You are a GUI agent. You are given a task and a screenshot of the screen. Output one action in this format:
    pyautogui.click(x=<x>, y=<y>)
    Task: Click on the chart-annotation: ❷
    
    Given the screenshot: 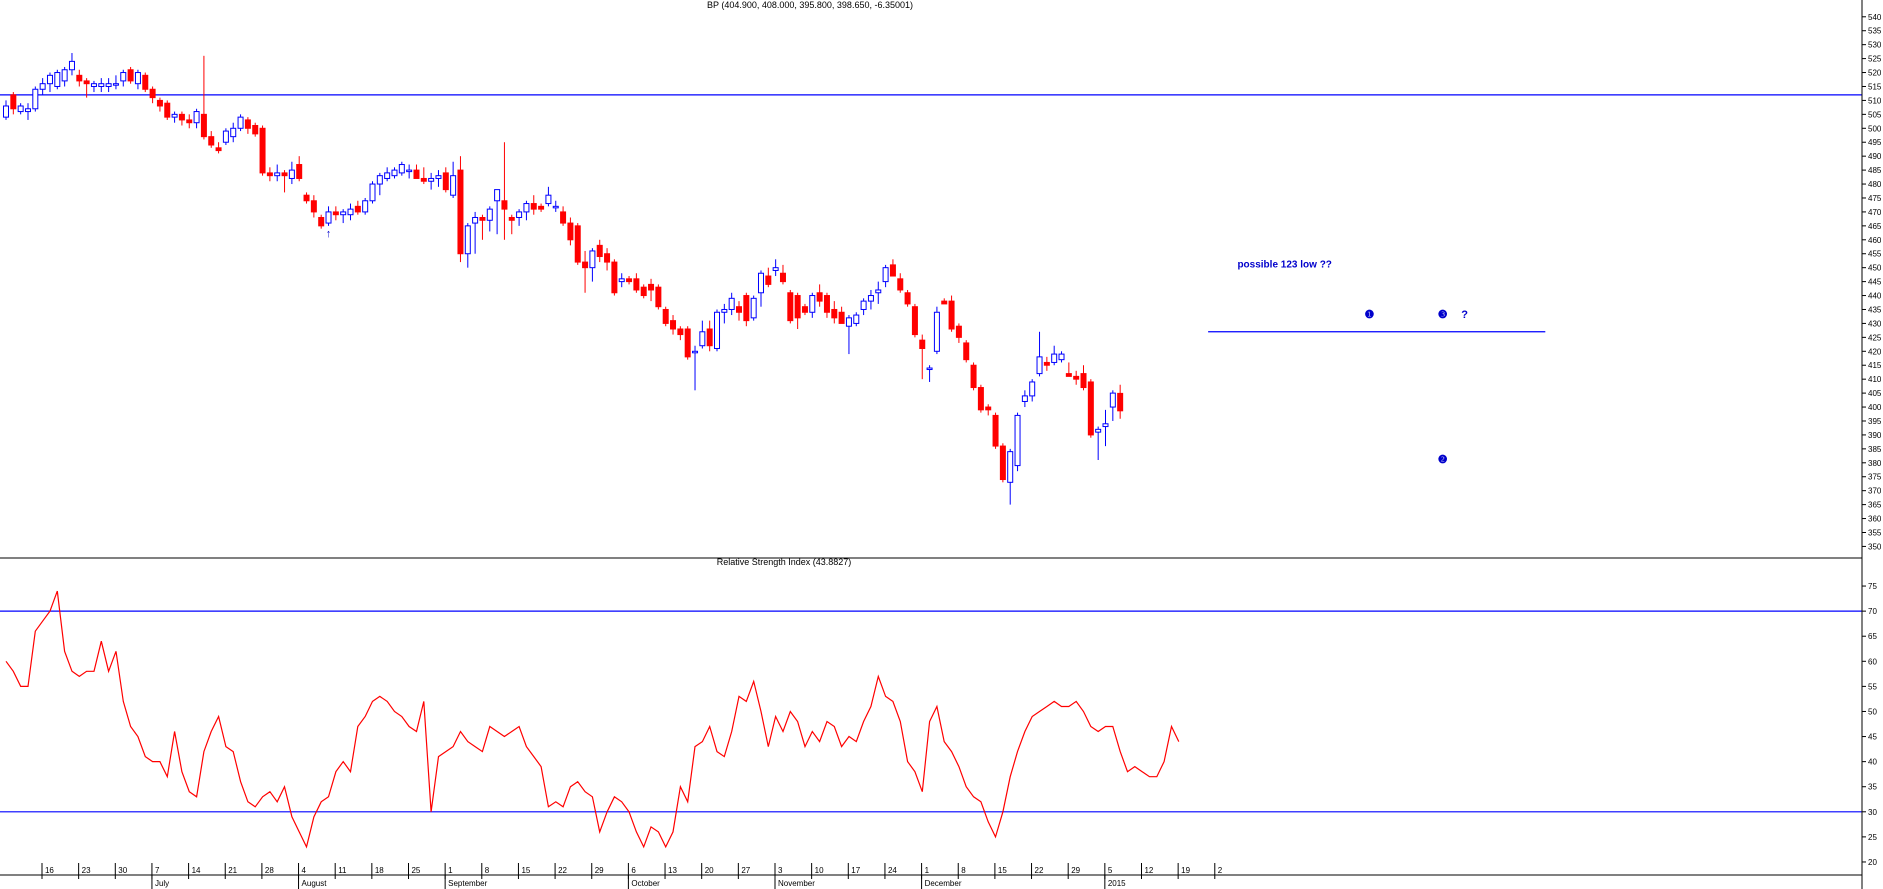 What is the action you would take?
    pyautogui.click(x=1443, y=460)
    